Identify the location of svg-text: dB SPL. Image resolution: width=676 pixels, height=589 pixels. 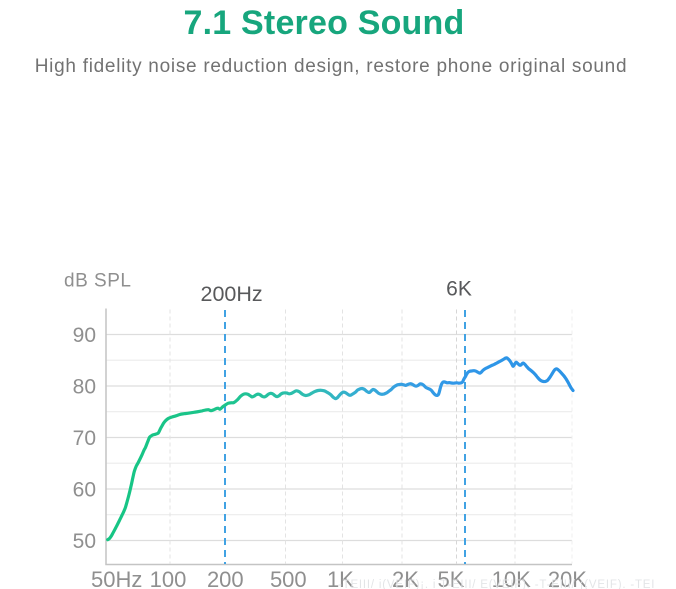
(97, 281).